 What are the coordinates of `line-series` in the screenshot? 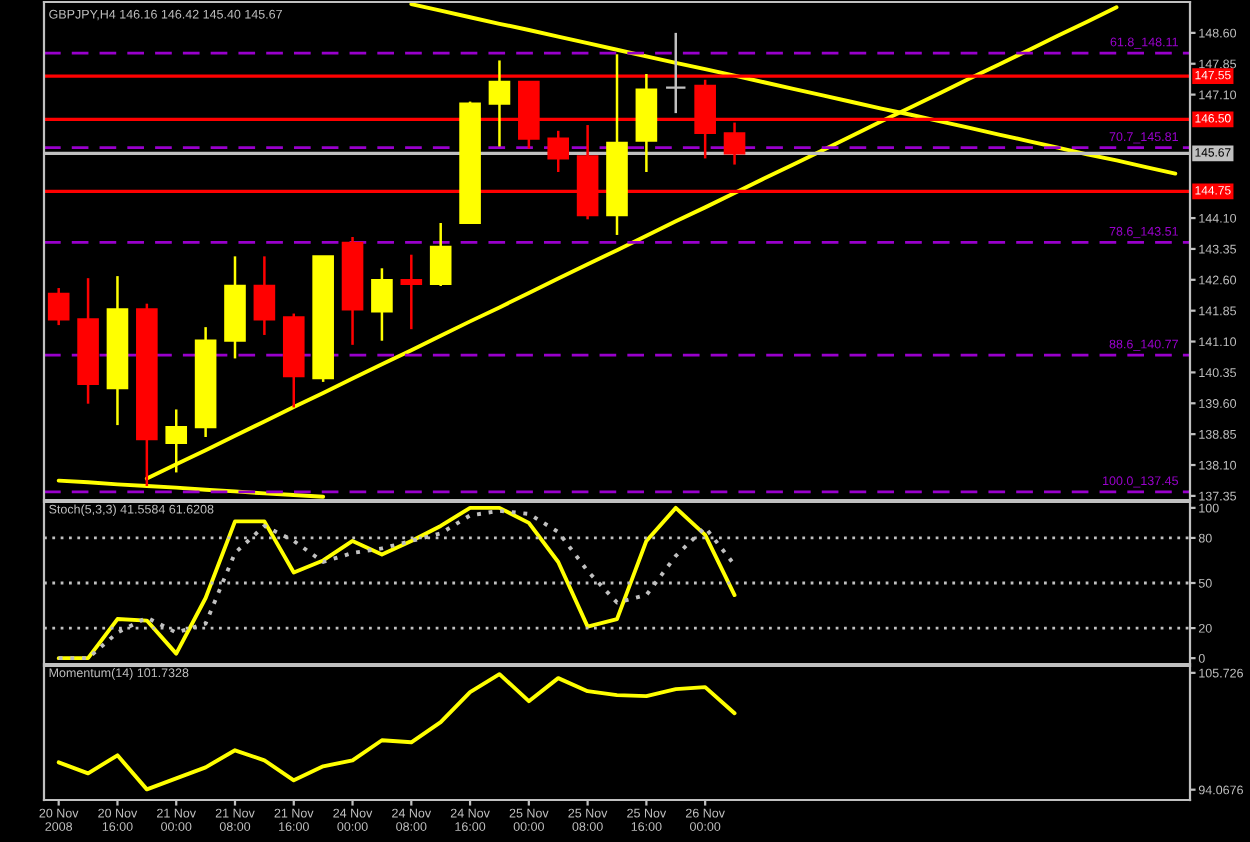 It's located at (191, 488).